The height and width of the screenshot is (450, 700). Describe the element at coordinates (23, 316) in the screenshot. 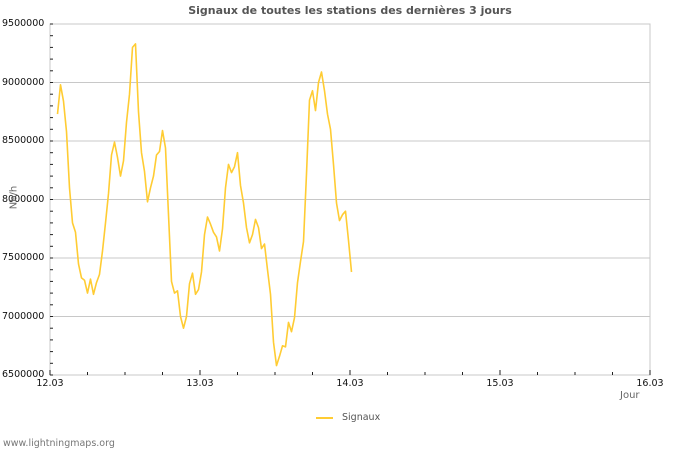

I see `y-tick-label: 7000000` at that location.